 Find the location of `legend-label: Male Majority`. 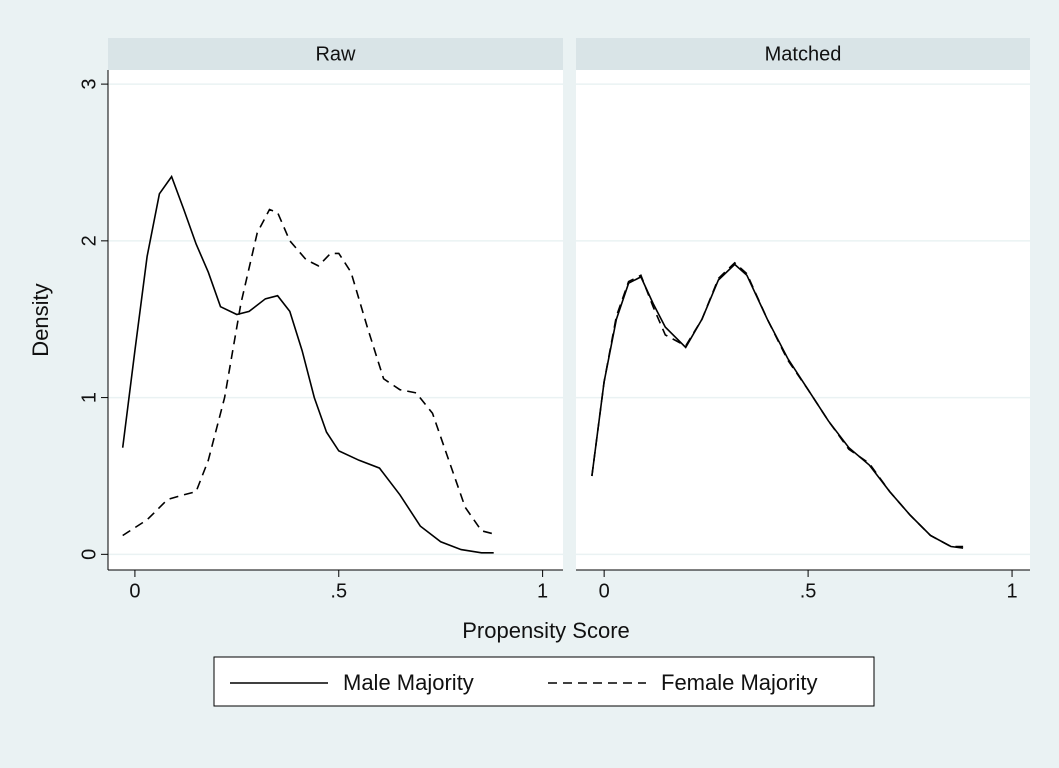

legend-label: Male Majority is located at coordinates (408, 682).